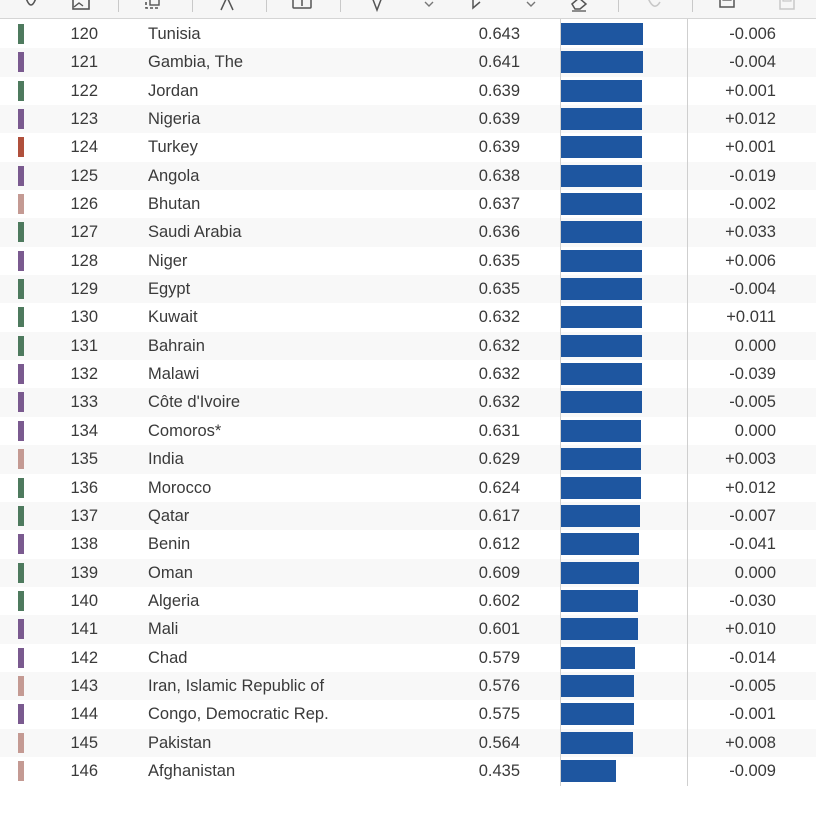 This screenshot has height=816, width=816. Describe the element at coordinates (302, 8) in the screenshot. I see `textbox-icon` at that location.